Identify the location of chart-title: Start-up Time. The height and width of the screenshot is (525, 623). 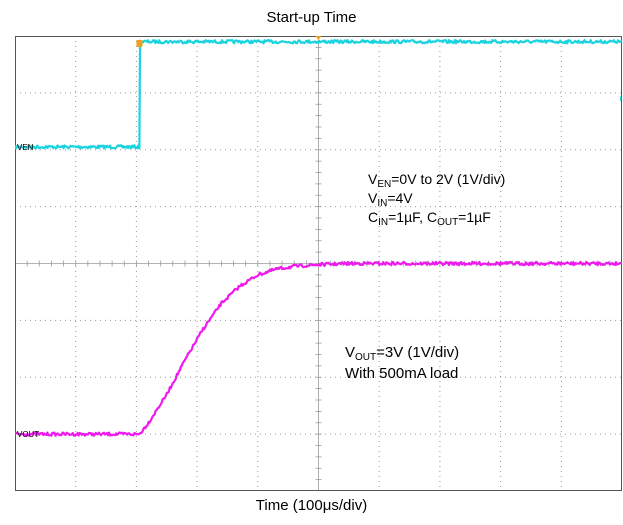
(311, 17).